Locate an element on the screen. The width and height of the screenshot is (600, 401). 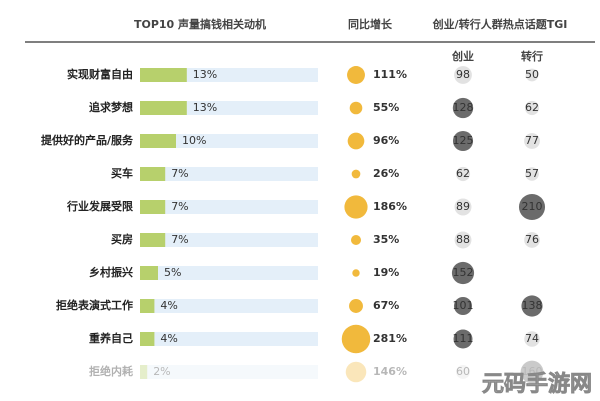
header-switch: 转行 is located at coordinates (532, 56).